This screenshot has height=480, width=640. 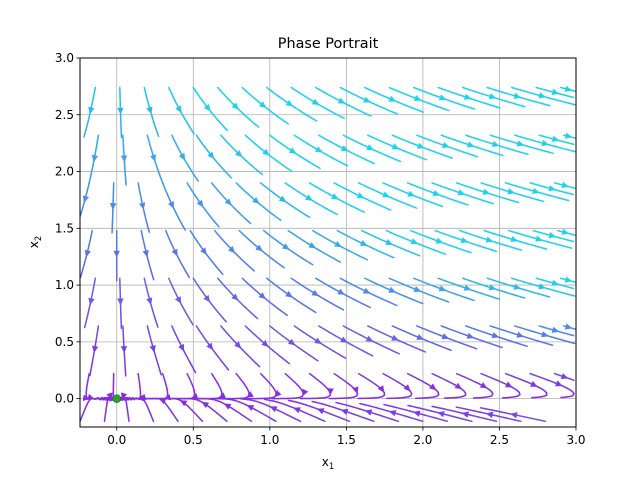 I want to click on y-tick-label: 0.0, so click(x=64, y=399).